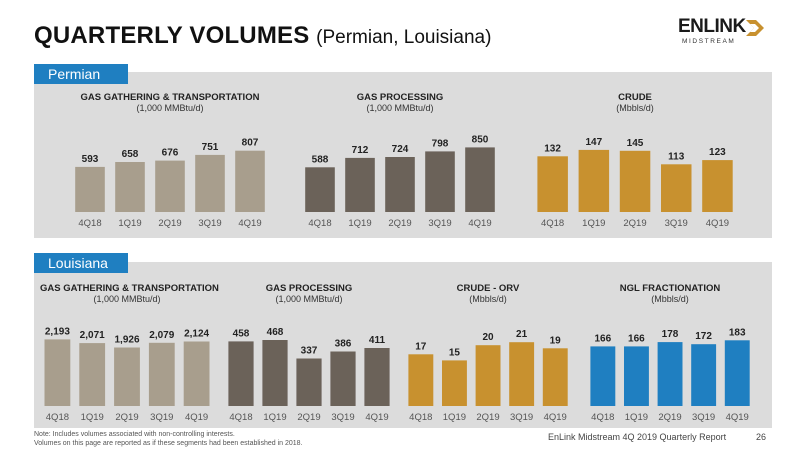 The image size is (800, 450). Describe the element at coordinates (717, 152) in the screenshot. I see `data-label-4q19: 123` at that location.